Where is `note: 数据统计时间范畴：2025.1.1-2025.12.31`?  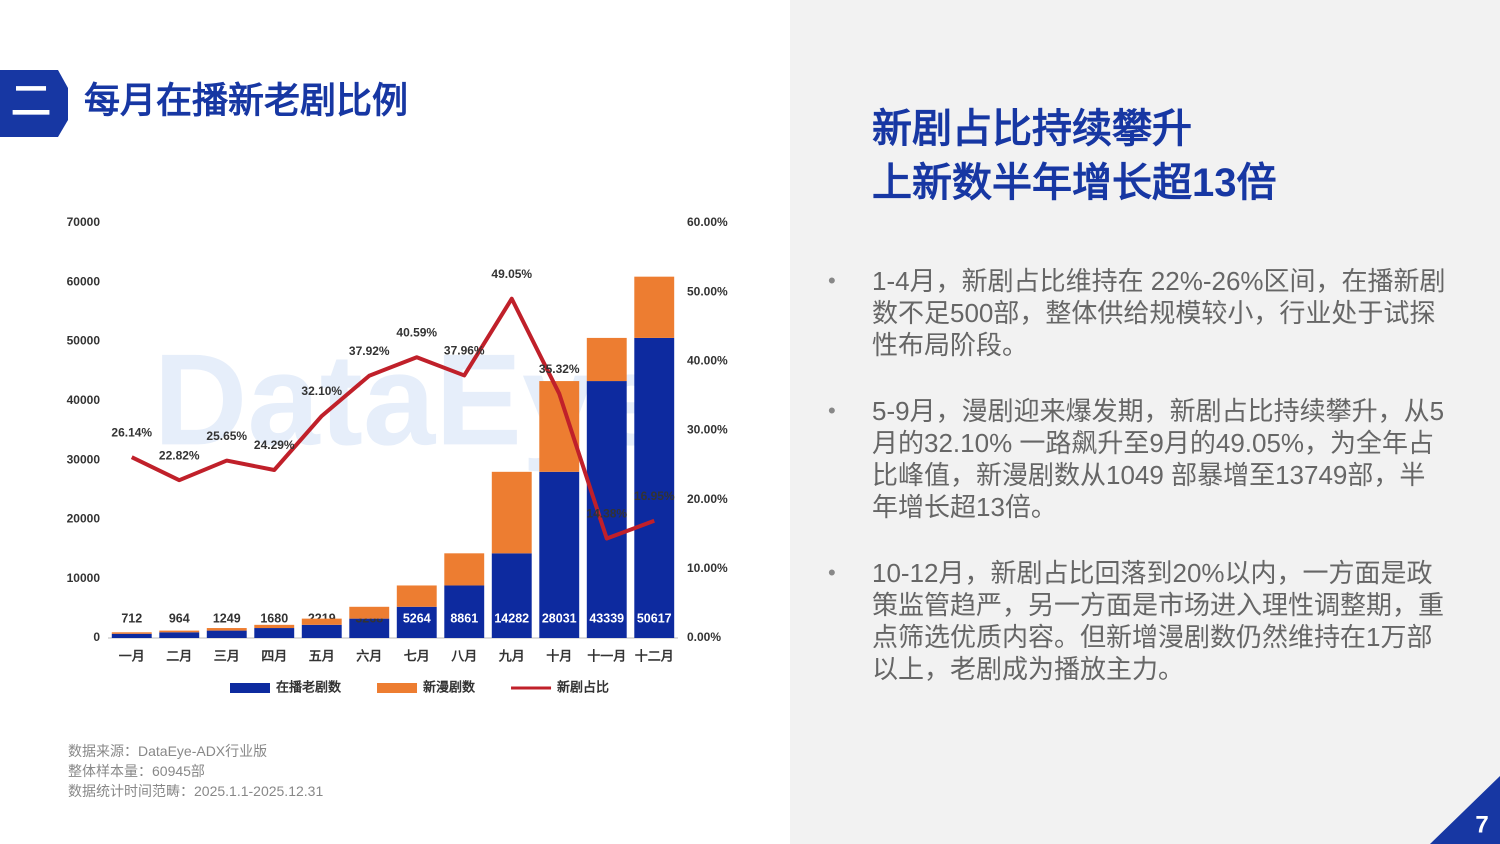 note: 数据统计时间范畴：2025.1.1-2025.12.31 is located at coordinates (196, 791).